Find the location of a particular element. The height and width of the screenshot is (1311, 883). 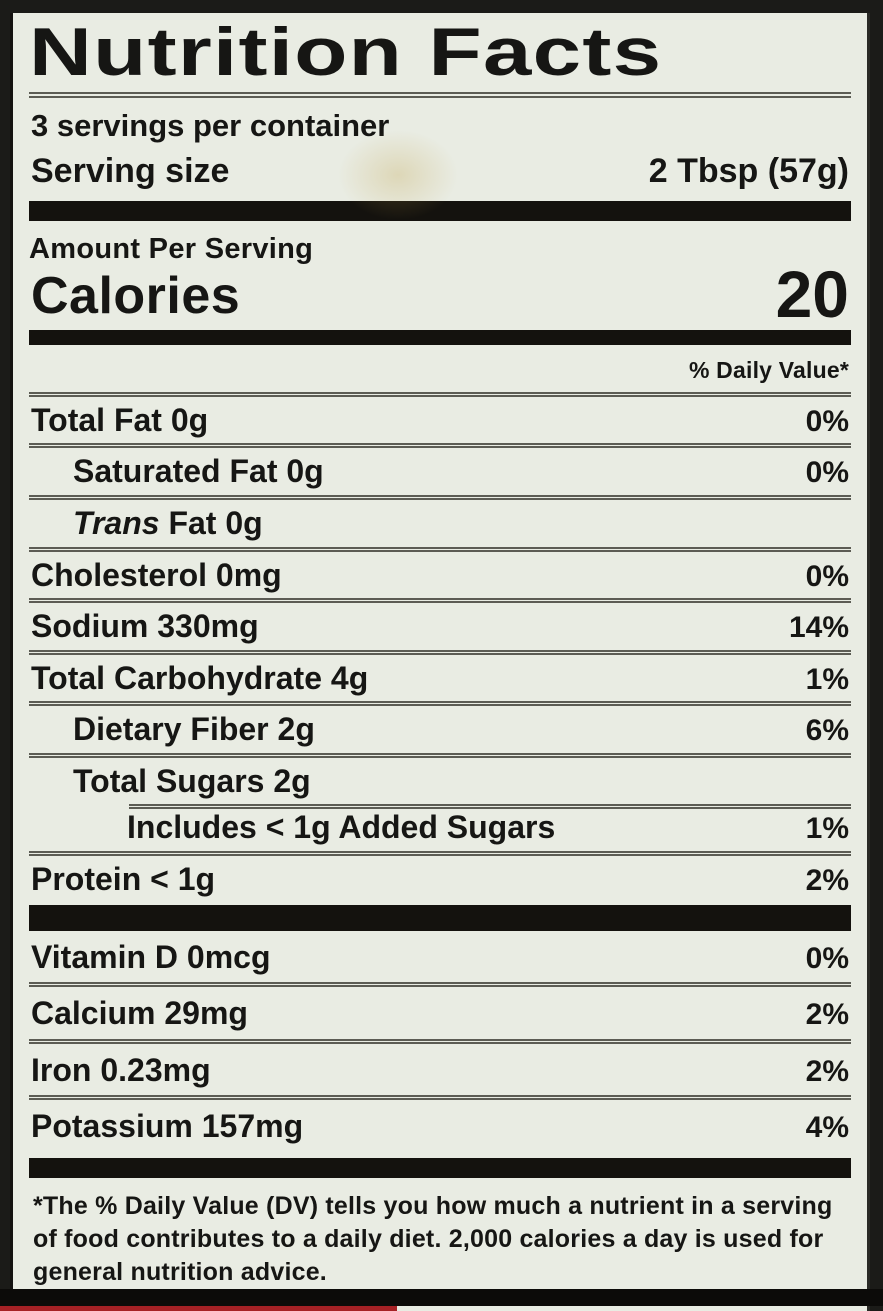

nutrient-daily-value: 6% is located at coordinates (827, 731).